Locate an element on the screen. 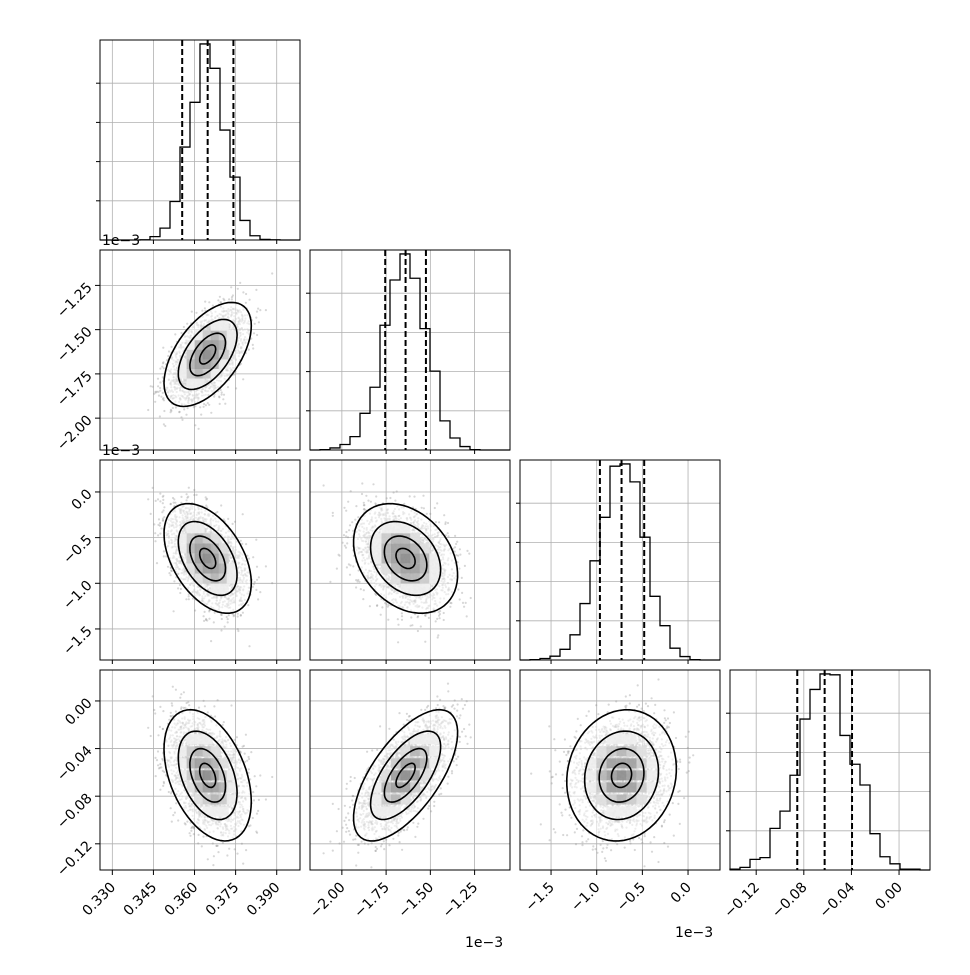 Image resolution: width=970 pixels, height=975 pixels. ytick-label-1-1: −1.75 is located at coordinates (75, 389).